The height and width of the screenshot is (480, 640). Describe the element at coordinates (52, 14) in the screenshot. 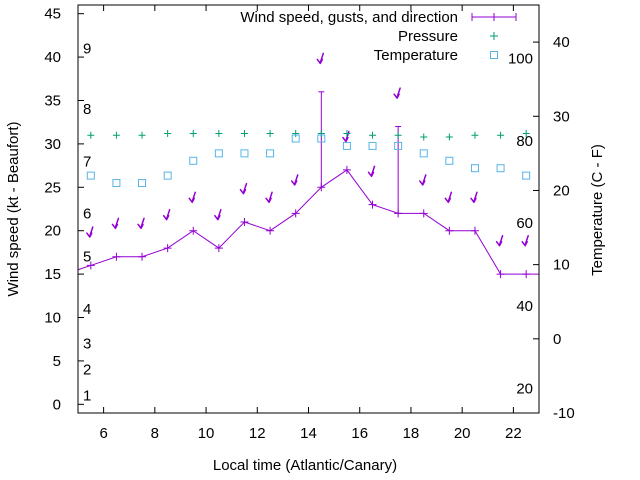

I see `y-tick-label: 45` at that location.